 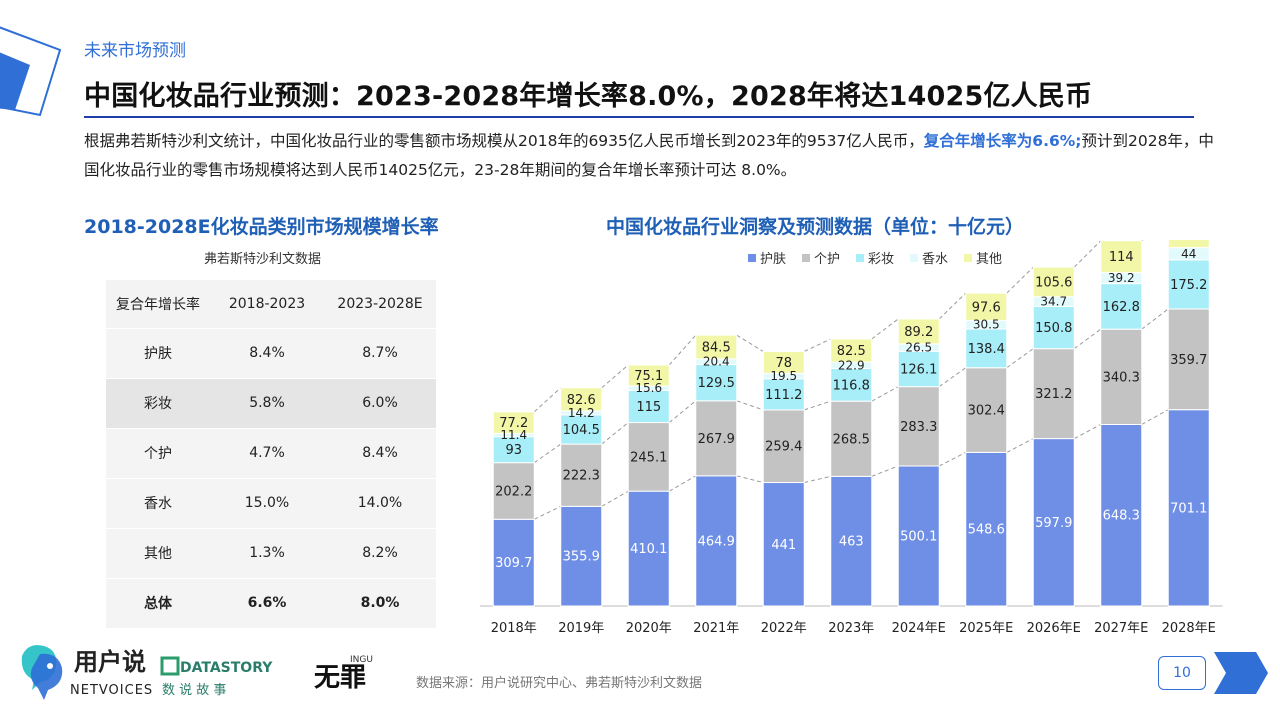 What do you see at coordinates (135, 51) in the screenshot?
I see `section-label: 未来市场预测` at bounding box center [135, 51].